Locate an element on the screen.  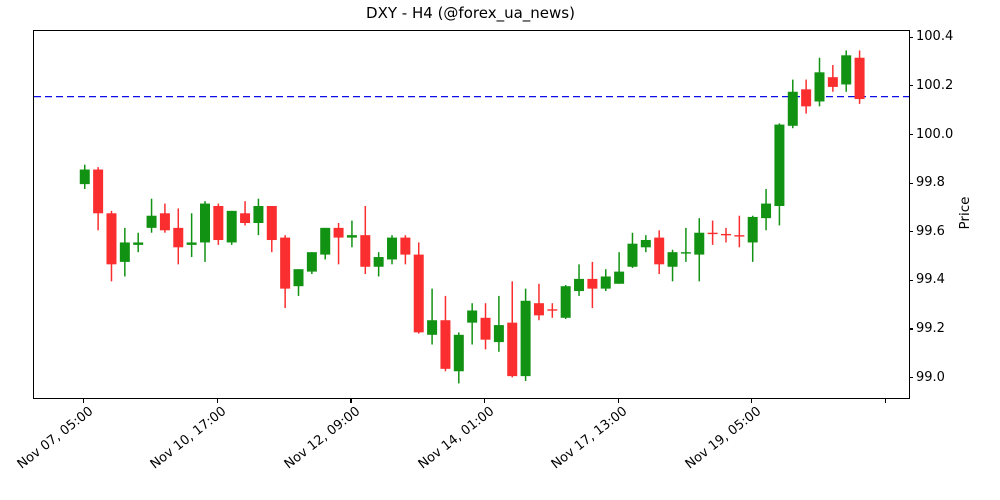
x-tick-label: Nov 10, 17:00 is located at coordinates (189, 438).